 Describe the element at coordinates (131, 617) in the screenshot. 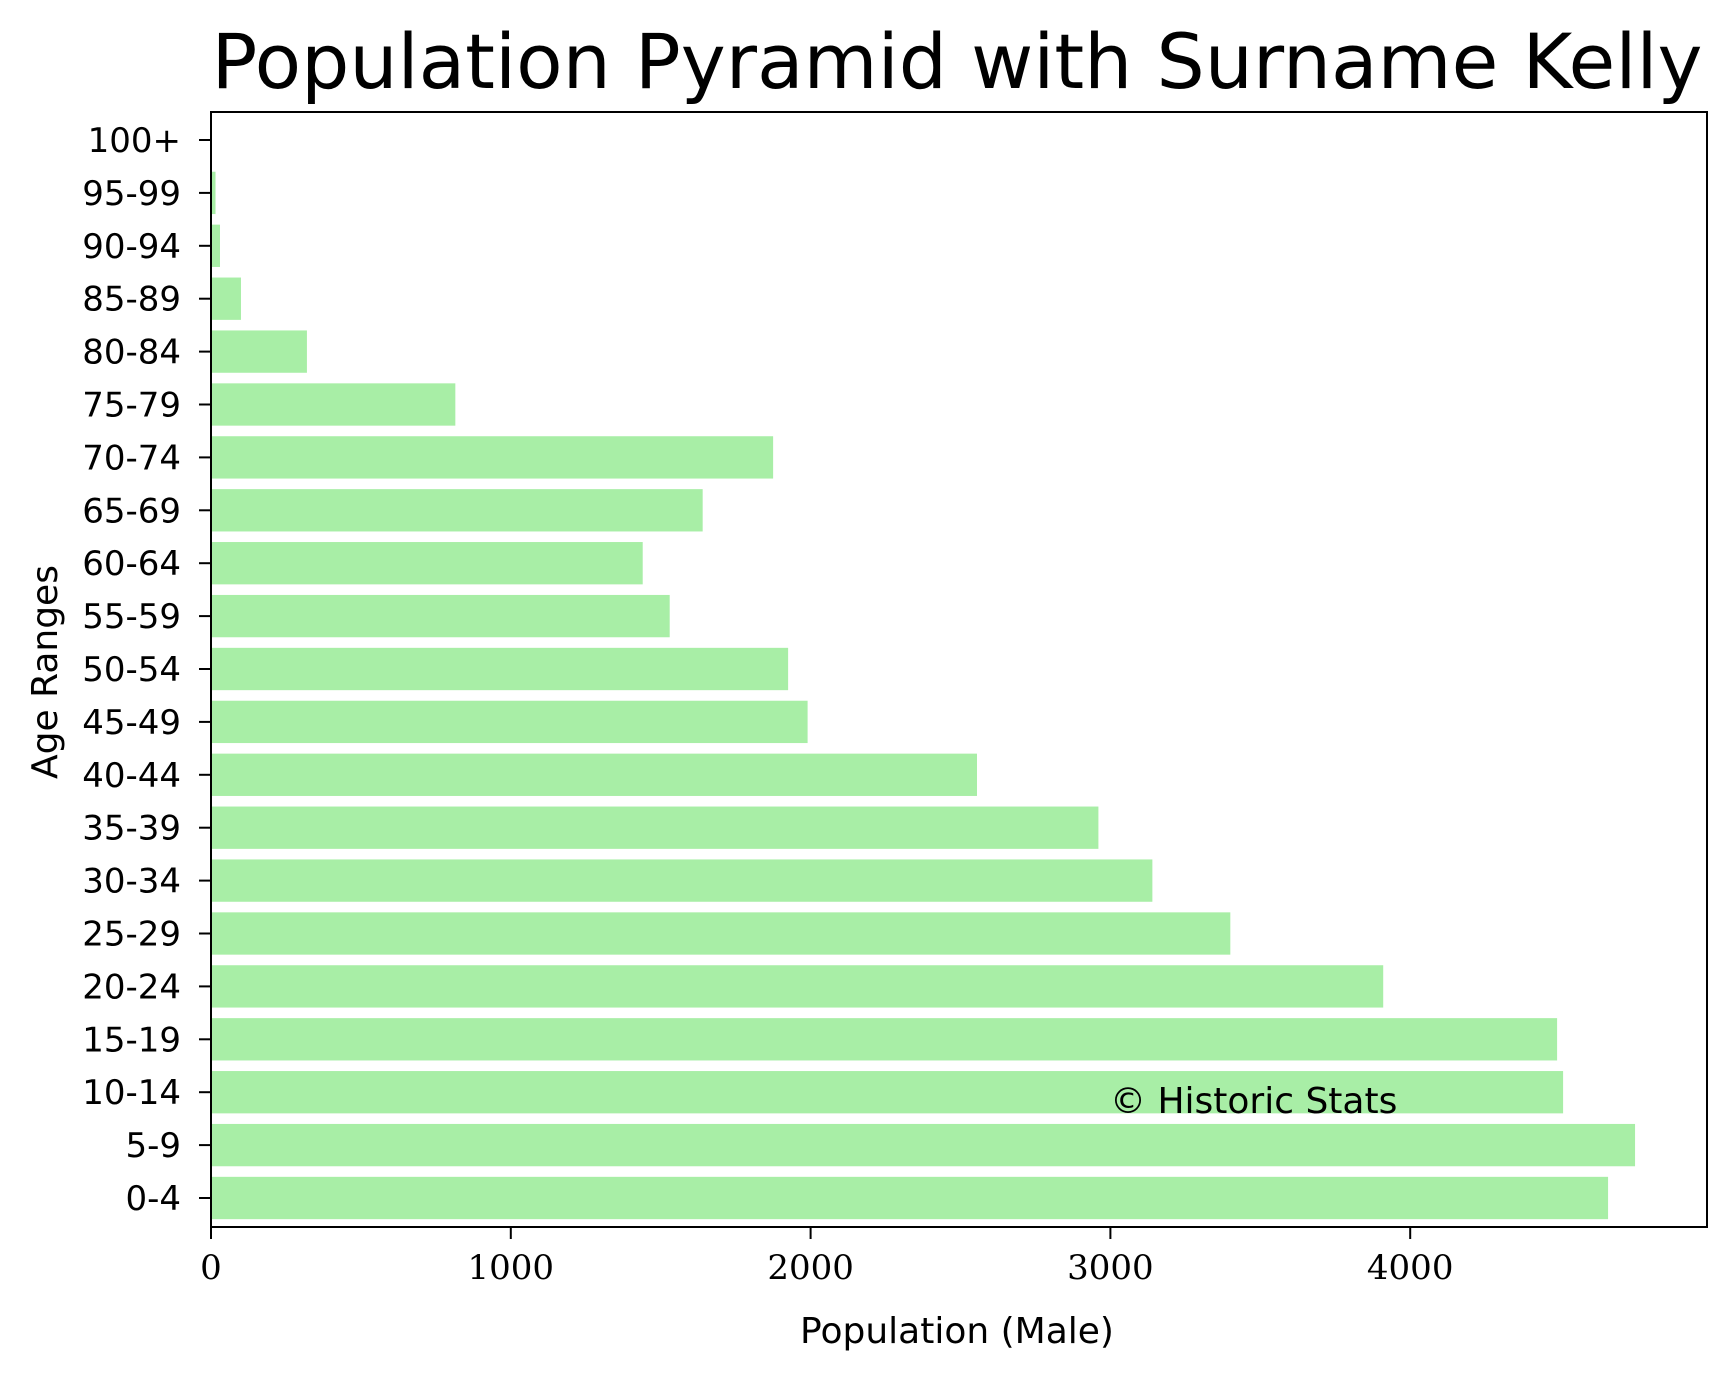

I see `y-tick-label: 55-59` at that location.